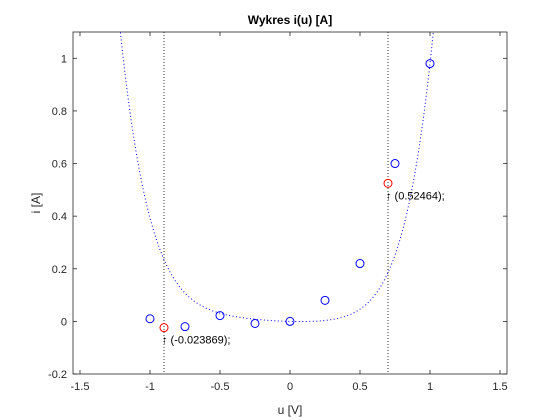 This screenshot has width=560, height=420. Describe the element at coordinates (59, 112) in the screenshot. I see `y-tick-label-5: 0.8` at that location.